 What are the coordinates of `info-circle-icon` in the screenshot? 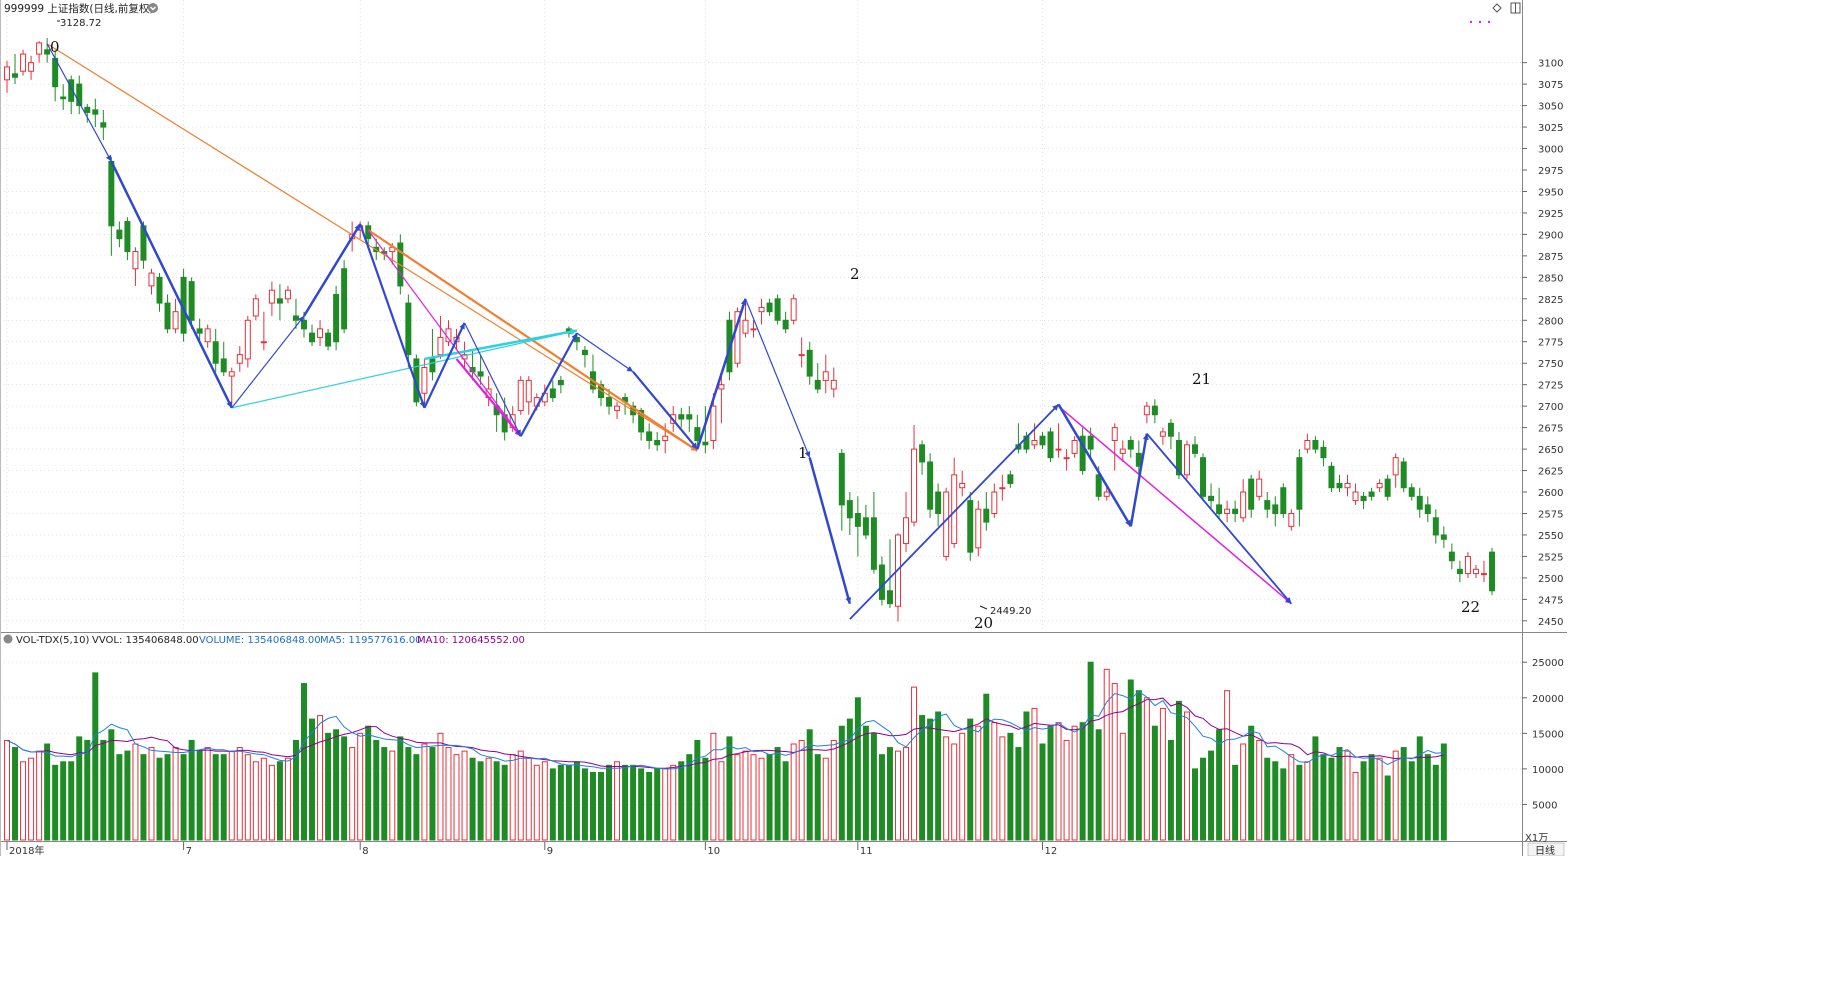 It's located at (153, 8).